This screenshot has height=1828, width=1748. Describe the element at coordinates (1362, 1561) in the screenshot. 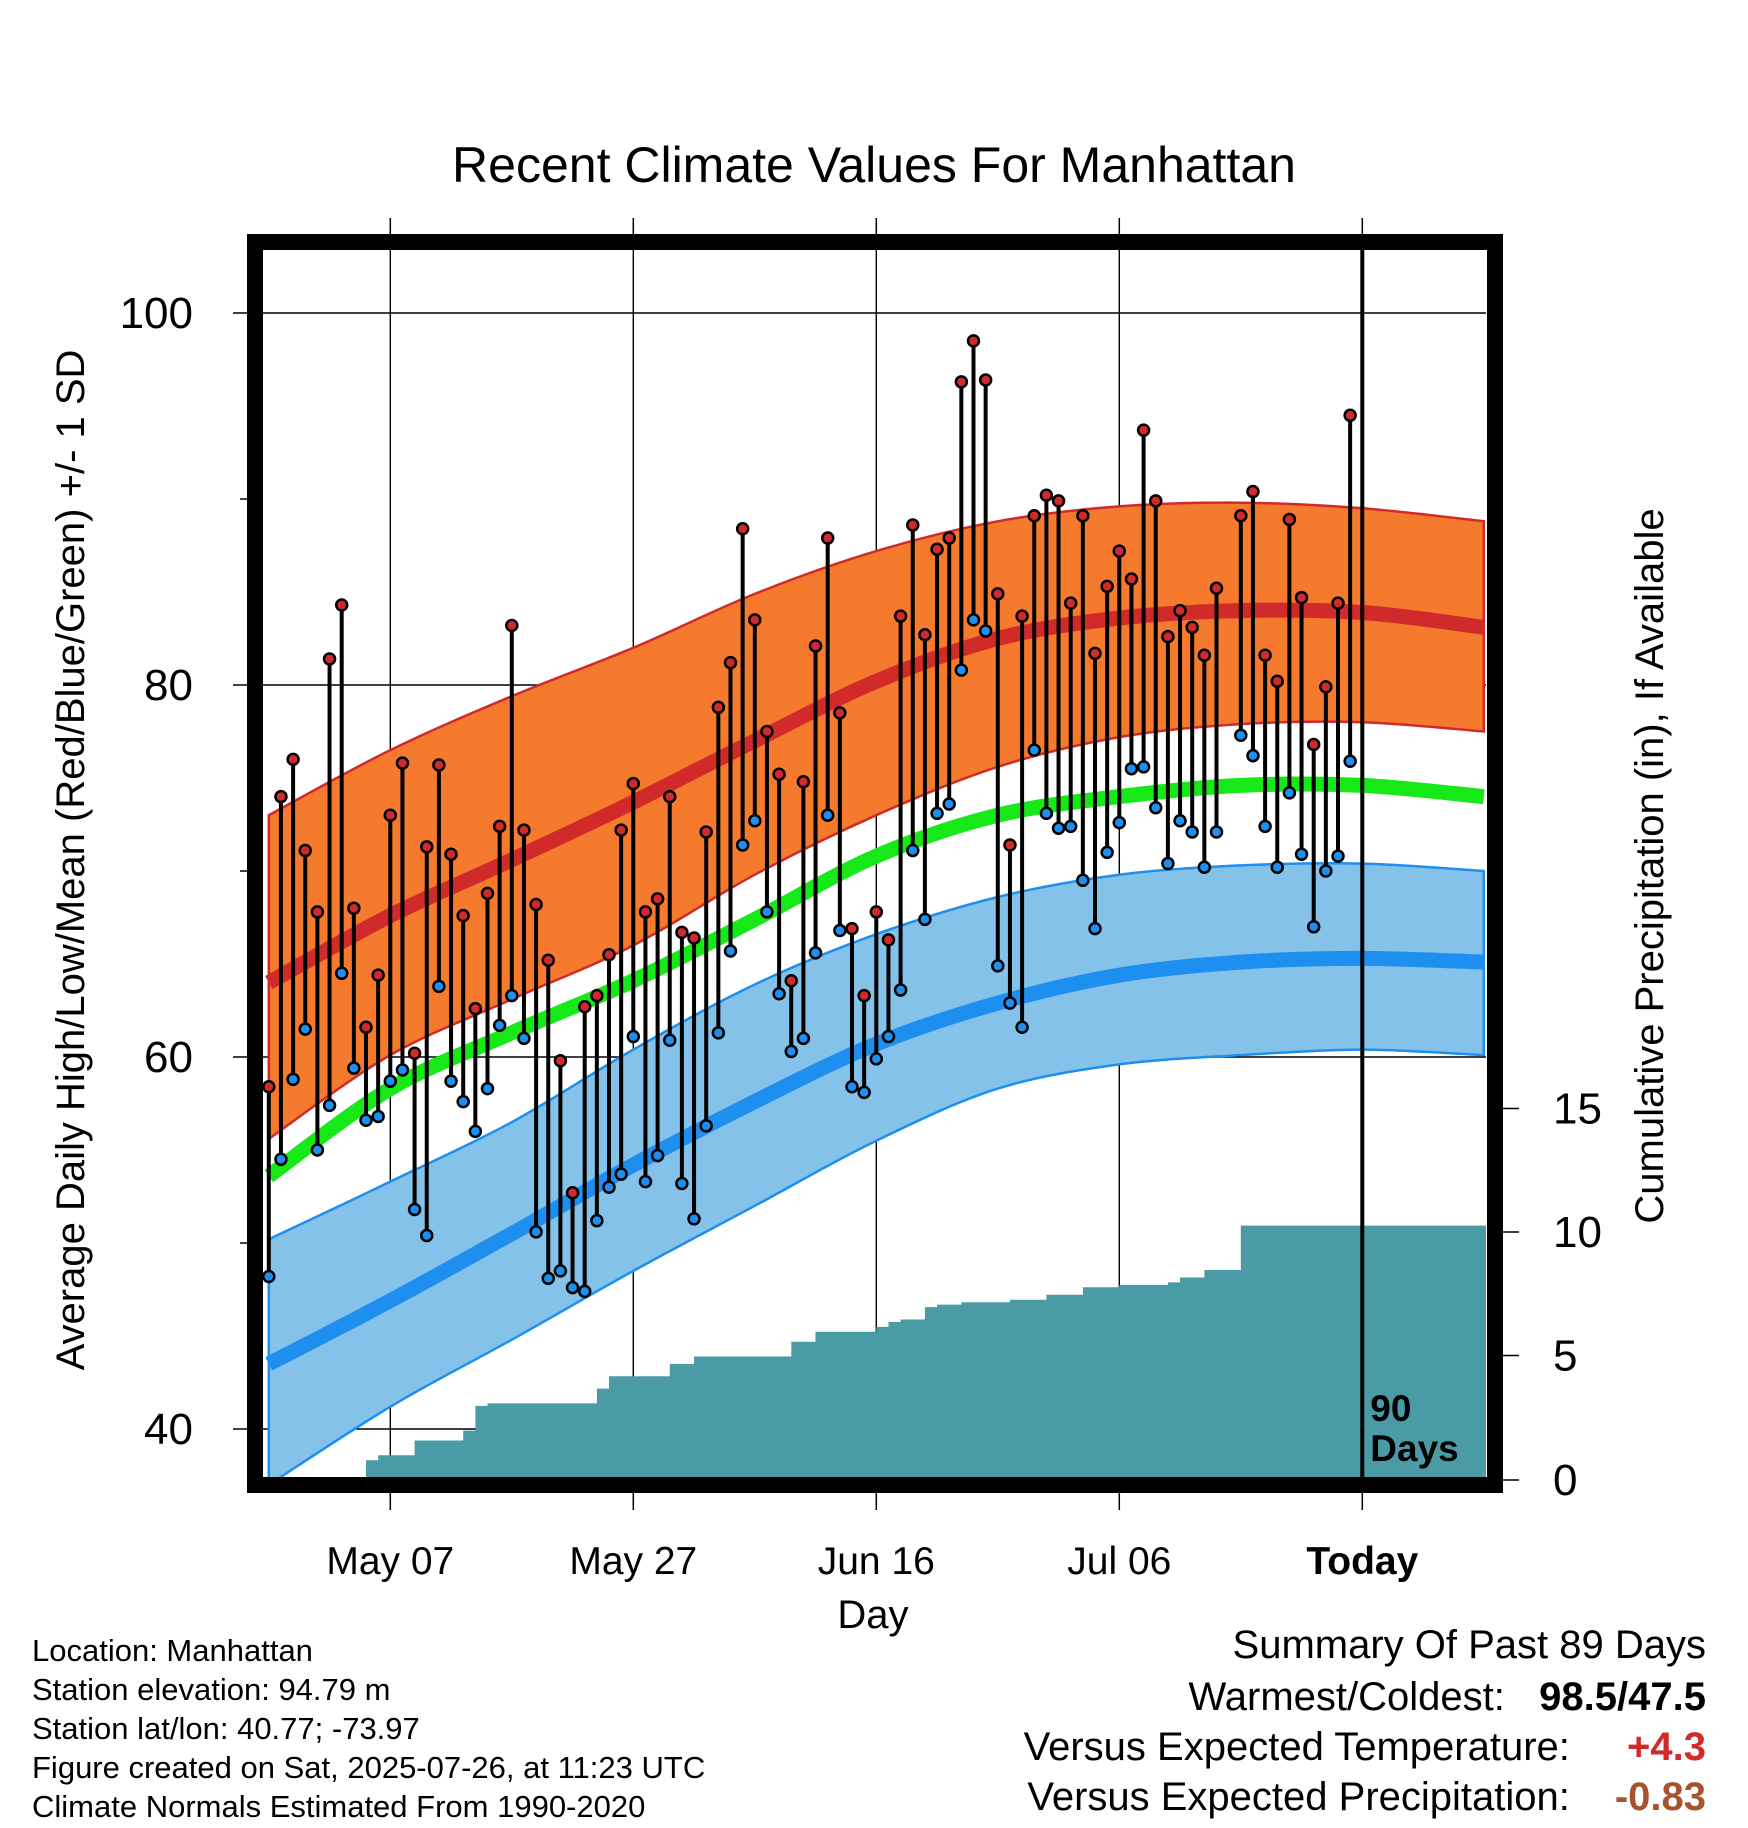

I see `x-tick-label: Today` at that location.